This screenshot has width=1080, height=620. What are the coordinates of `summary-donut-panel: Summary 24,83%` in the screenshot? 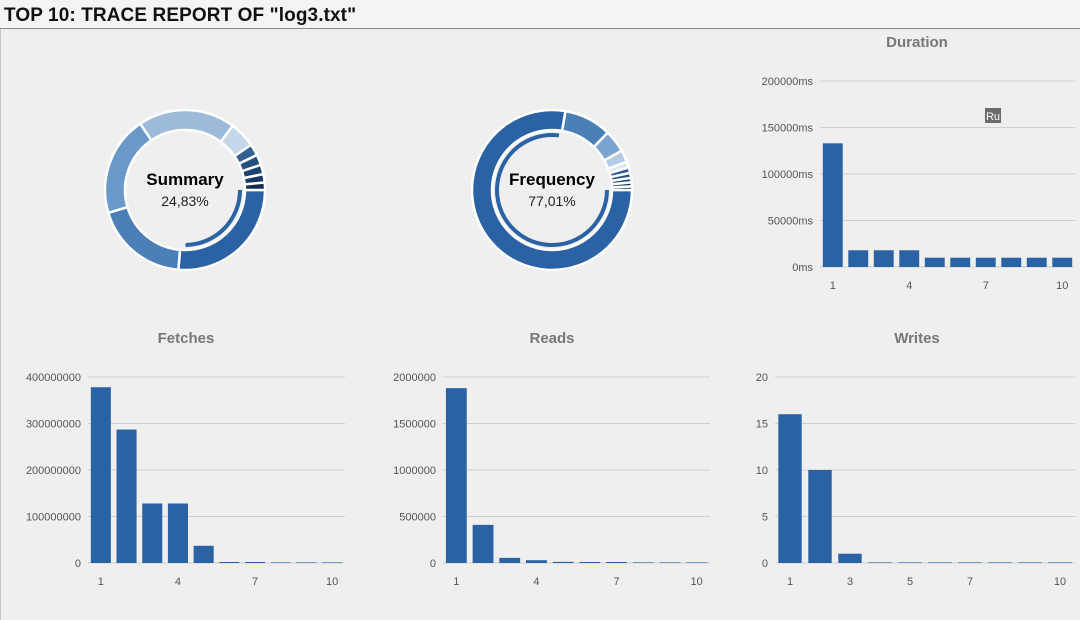 It's located at (185, 190).